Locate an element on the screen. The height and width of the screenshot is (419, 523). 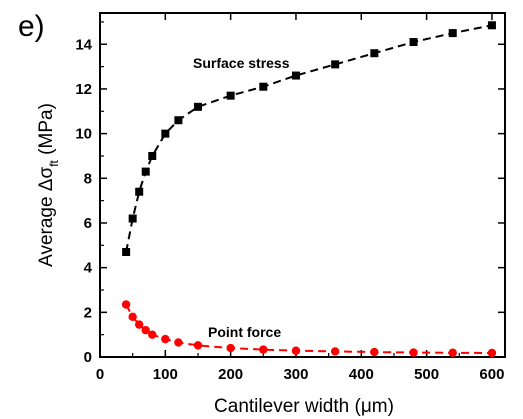
y-axis-title: Average Δσft (MPa) is located at coordinates (48, 185).